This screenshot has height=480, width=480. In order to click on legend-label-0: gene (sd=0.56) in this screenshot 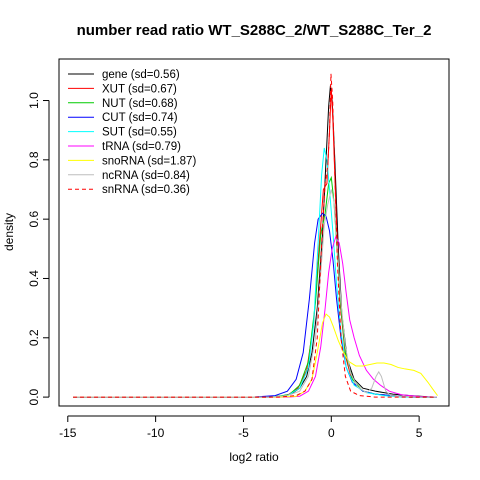, I will do `click(141, 75)`.